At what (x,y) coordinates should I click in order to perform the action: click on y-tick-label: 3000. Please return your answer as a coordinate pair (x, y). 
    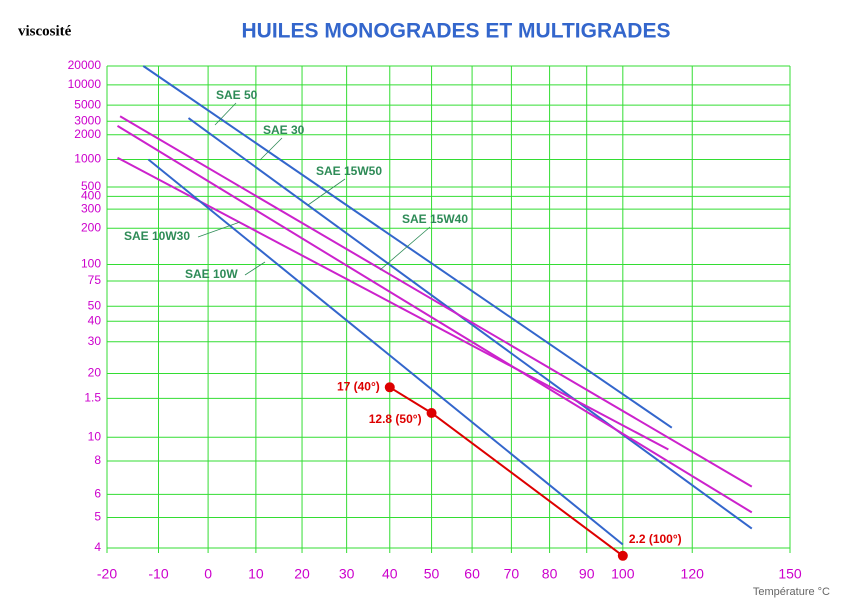
    Looking at the image, I should click on (87, 120).